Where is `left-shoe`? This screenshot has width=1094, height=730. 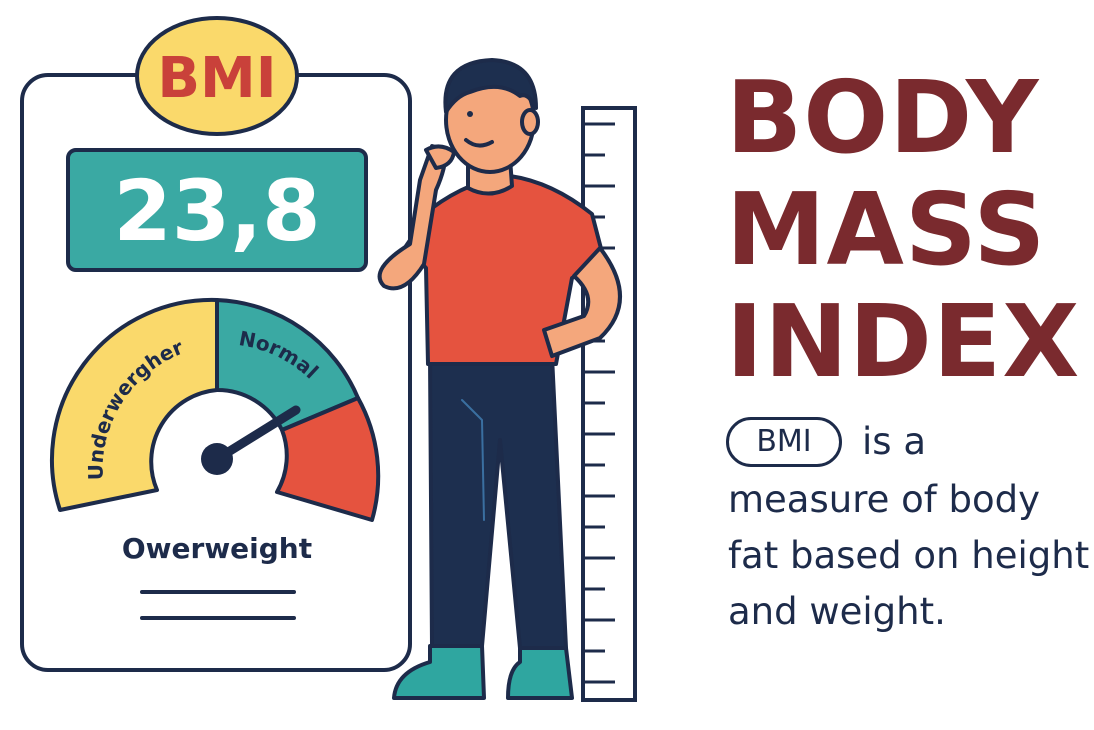 left-shoe is located at coordinates (439, 672).